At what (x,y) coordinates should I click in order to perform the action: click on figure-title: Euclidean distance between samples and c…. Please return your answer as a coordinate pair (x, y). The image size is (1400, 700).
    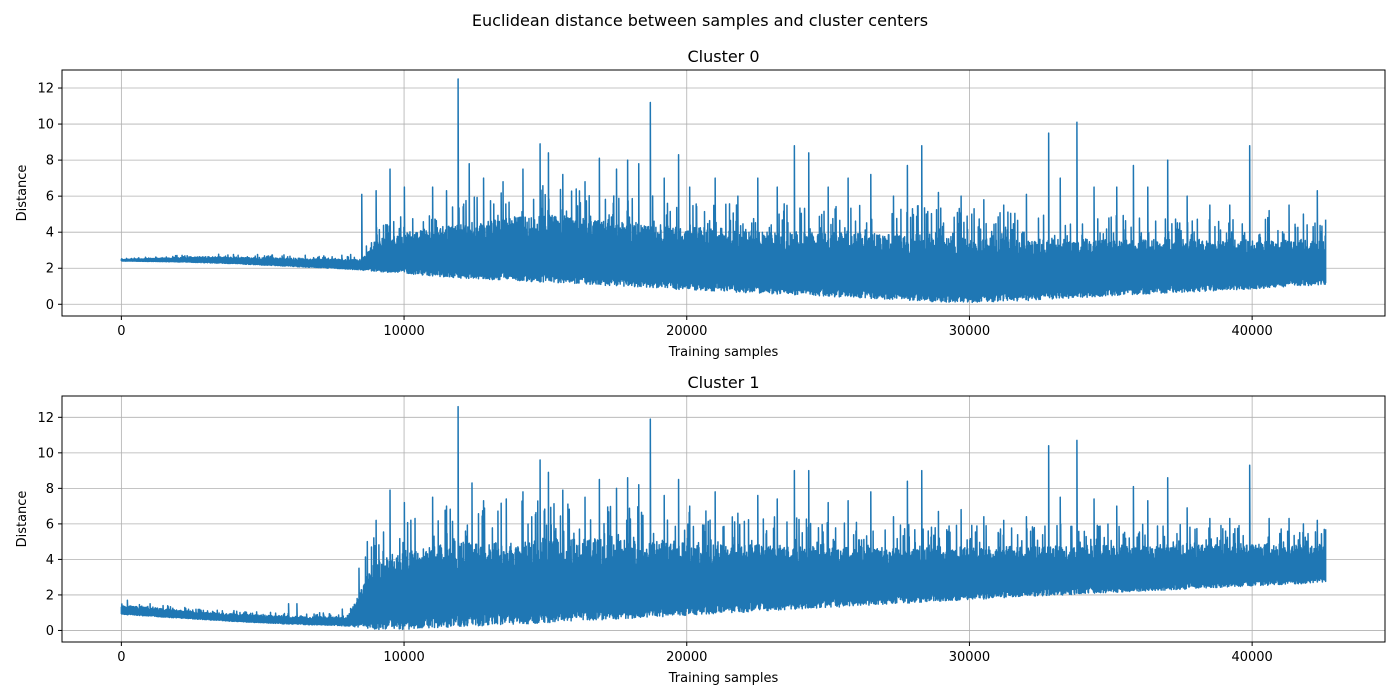
    Looking at the image, I should click on (700, 20).